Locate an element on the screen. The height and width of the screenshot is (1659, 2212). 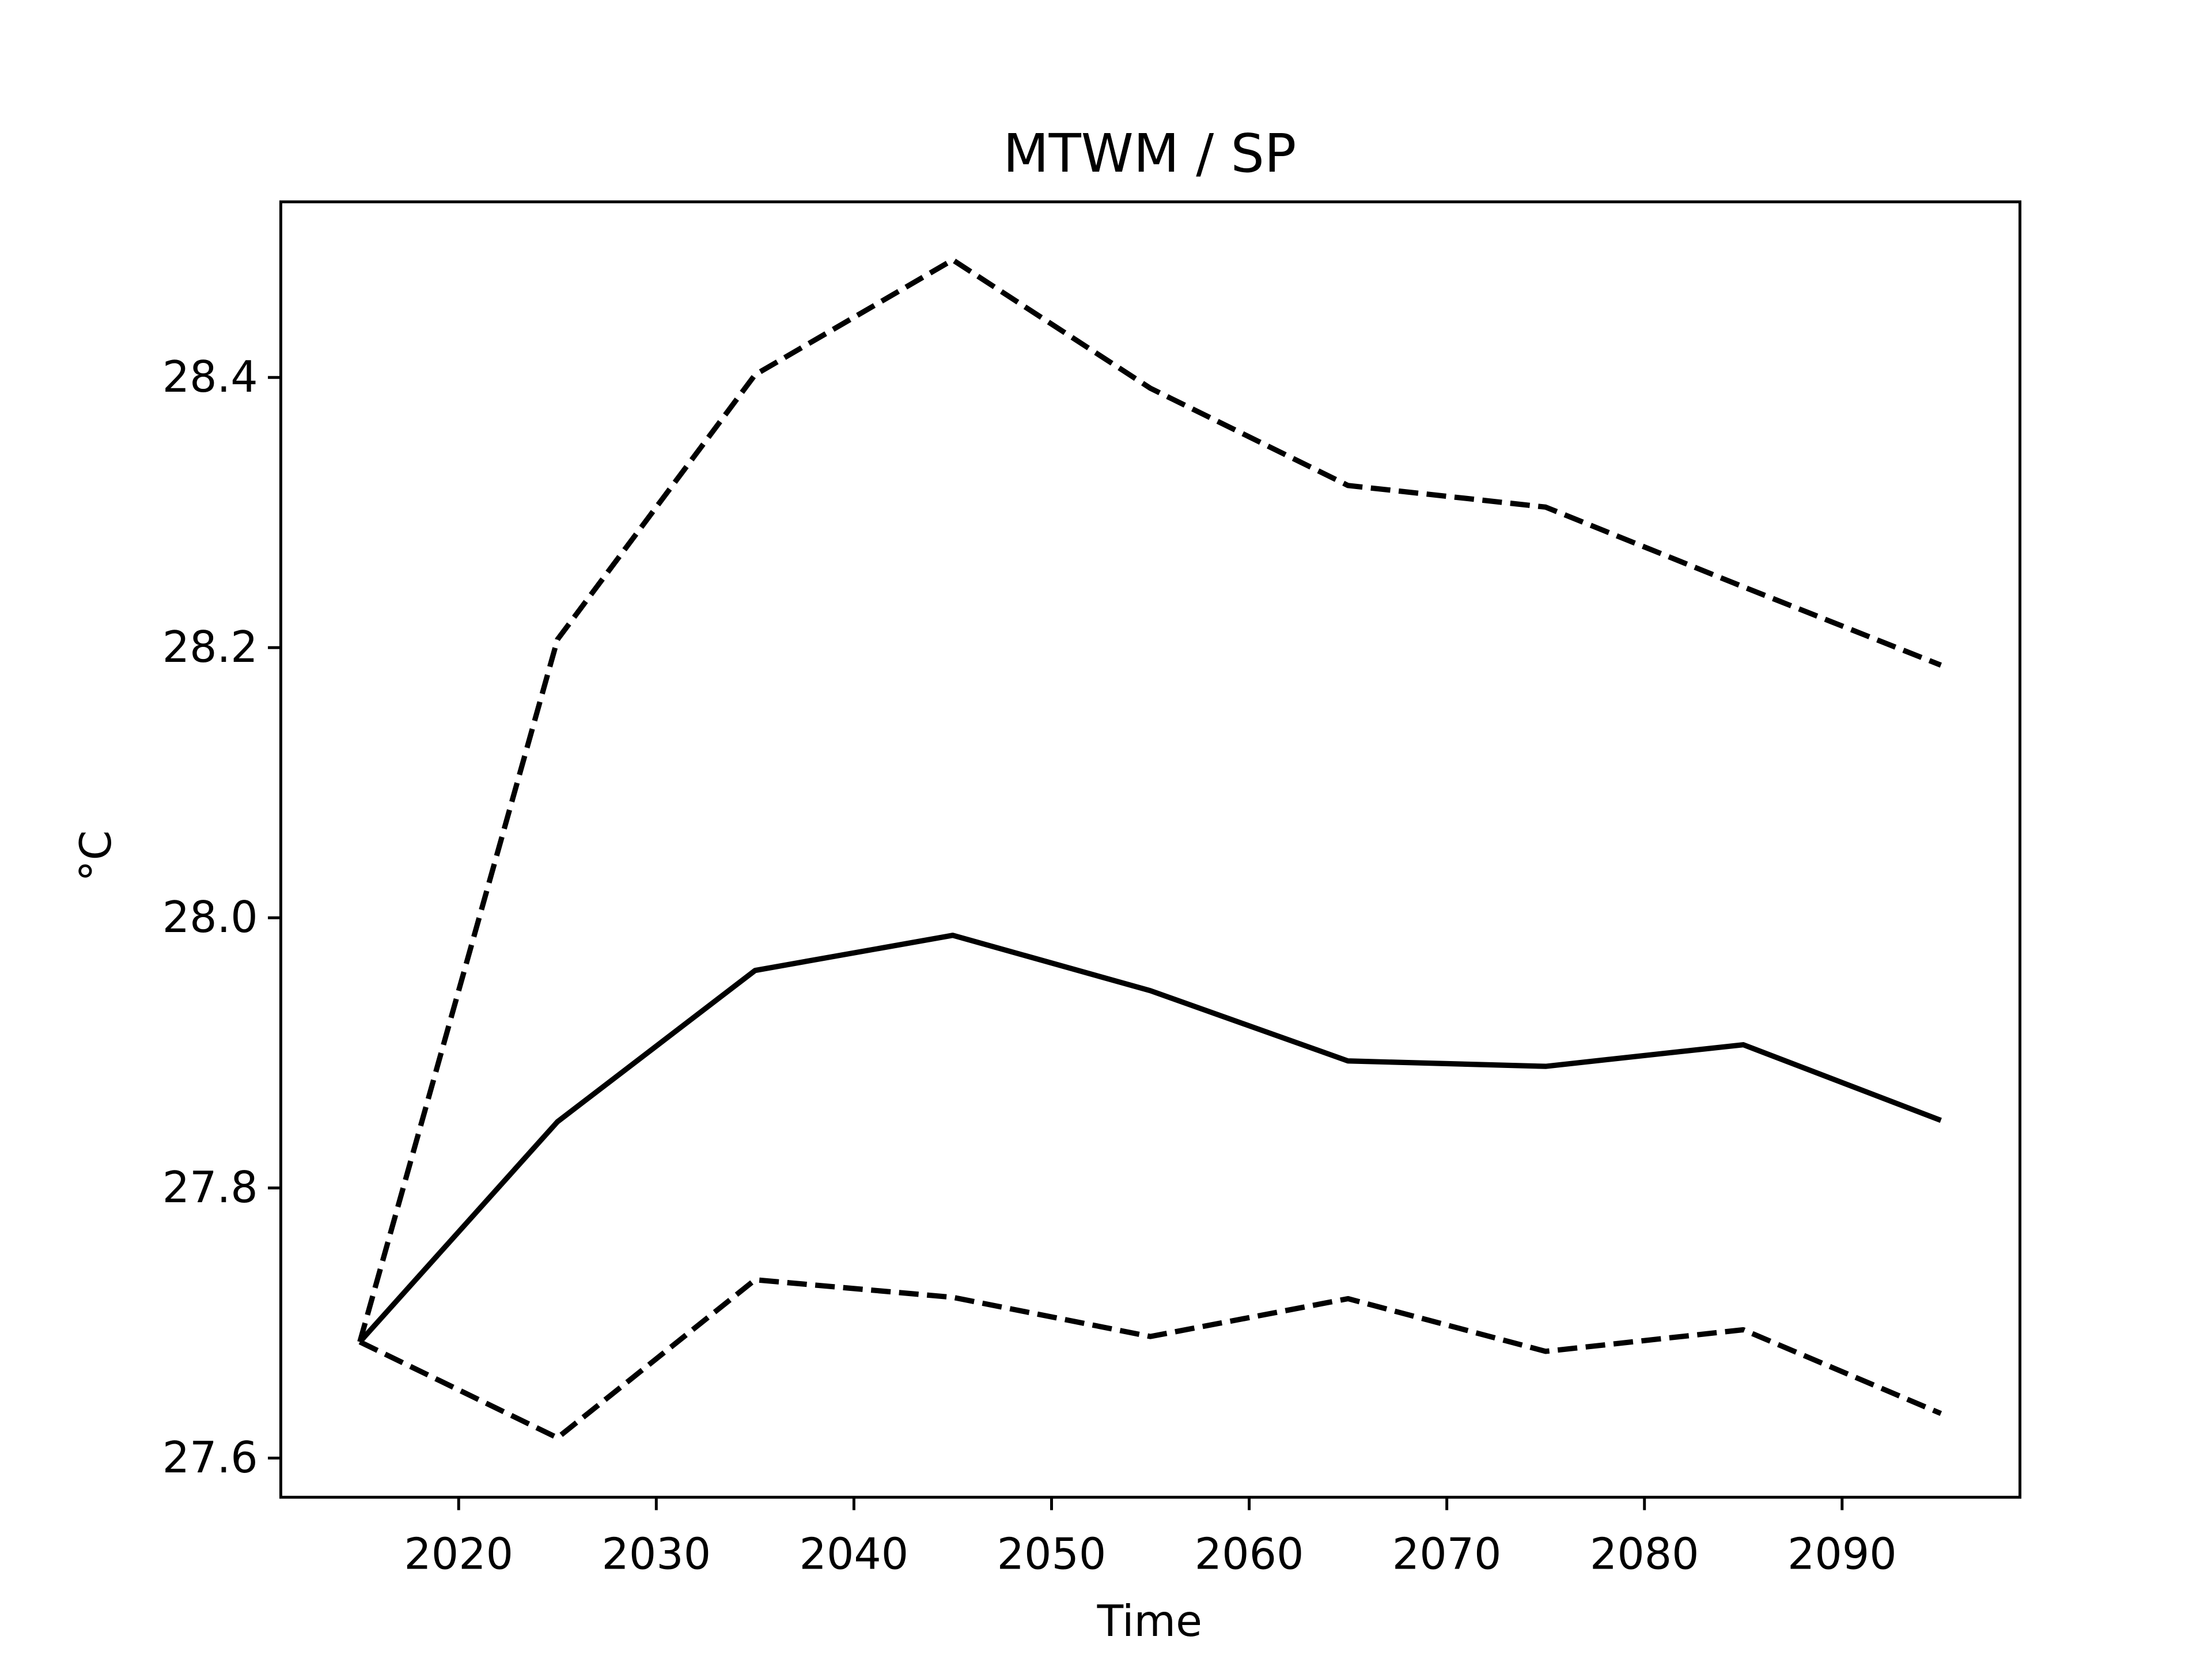
chart-title: MTWM / SP is located at coordinates (1149, 153).